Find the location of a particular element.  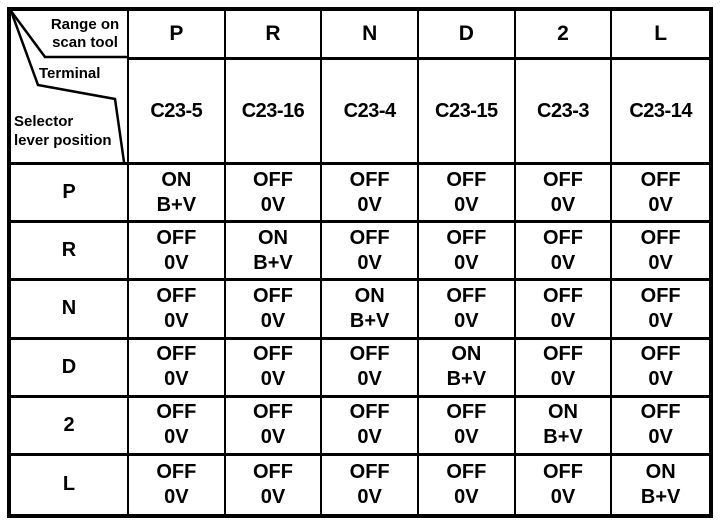

terminal-c23-14: C23-14 is located at coordinates (660, 112).